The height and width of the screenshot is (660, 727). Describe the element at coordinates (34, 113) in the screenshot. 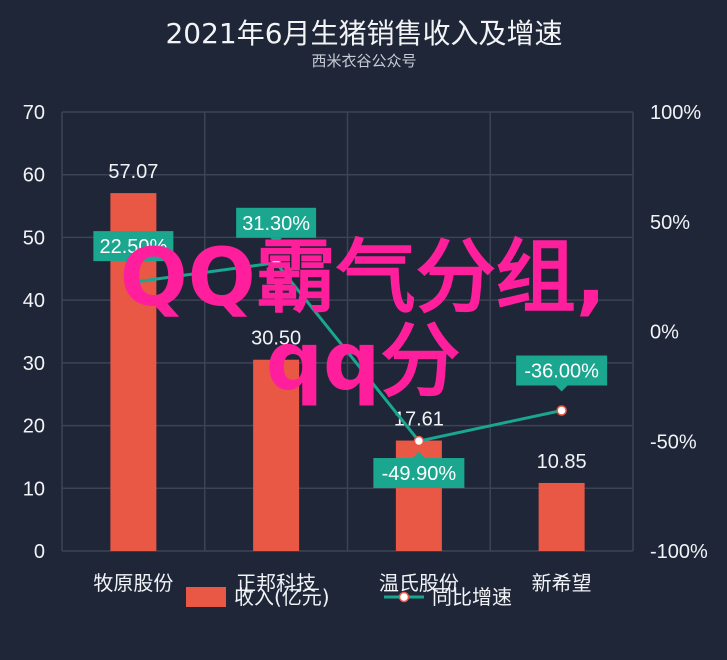

I see `left-tick-label: 70` at that location.